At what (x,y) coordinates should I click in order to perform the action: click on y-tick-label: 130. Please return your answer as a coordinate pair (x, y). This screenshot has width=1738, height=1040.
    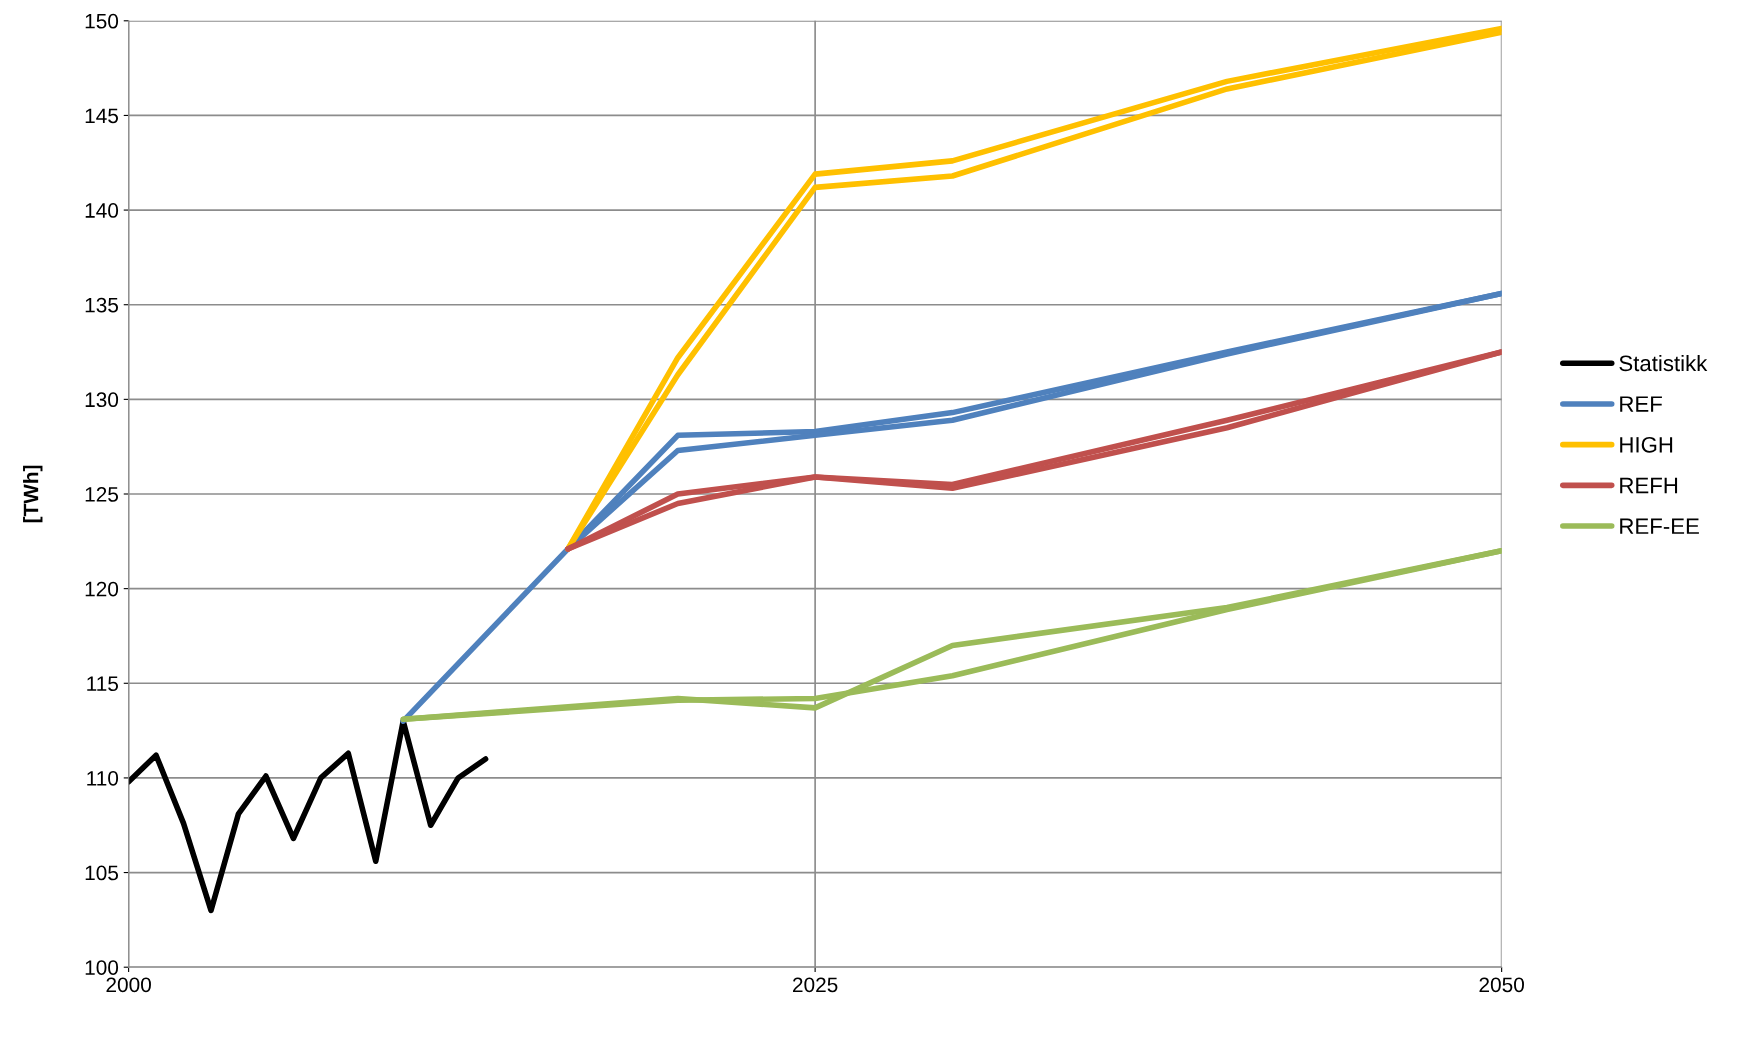
    Looking at the image, I should click on (102, 400).